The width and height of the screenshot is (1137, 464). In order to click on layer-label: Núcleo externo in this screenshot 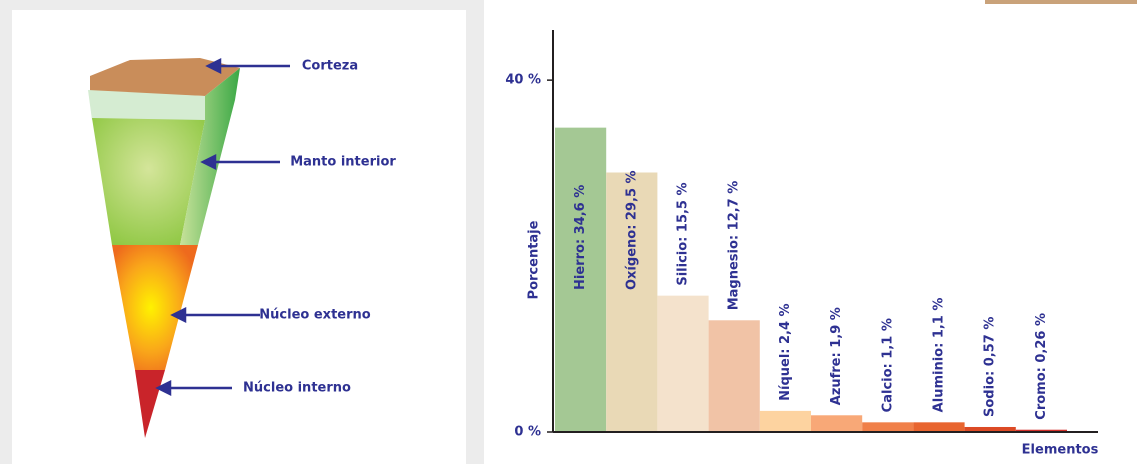, I will do `click(314, 315)`.